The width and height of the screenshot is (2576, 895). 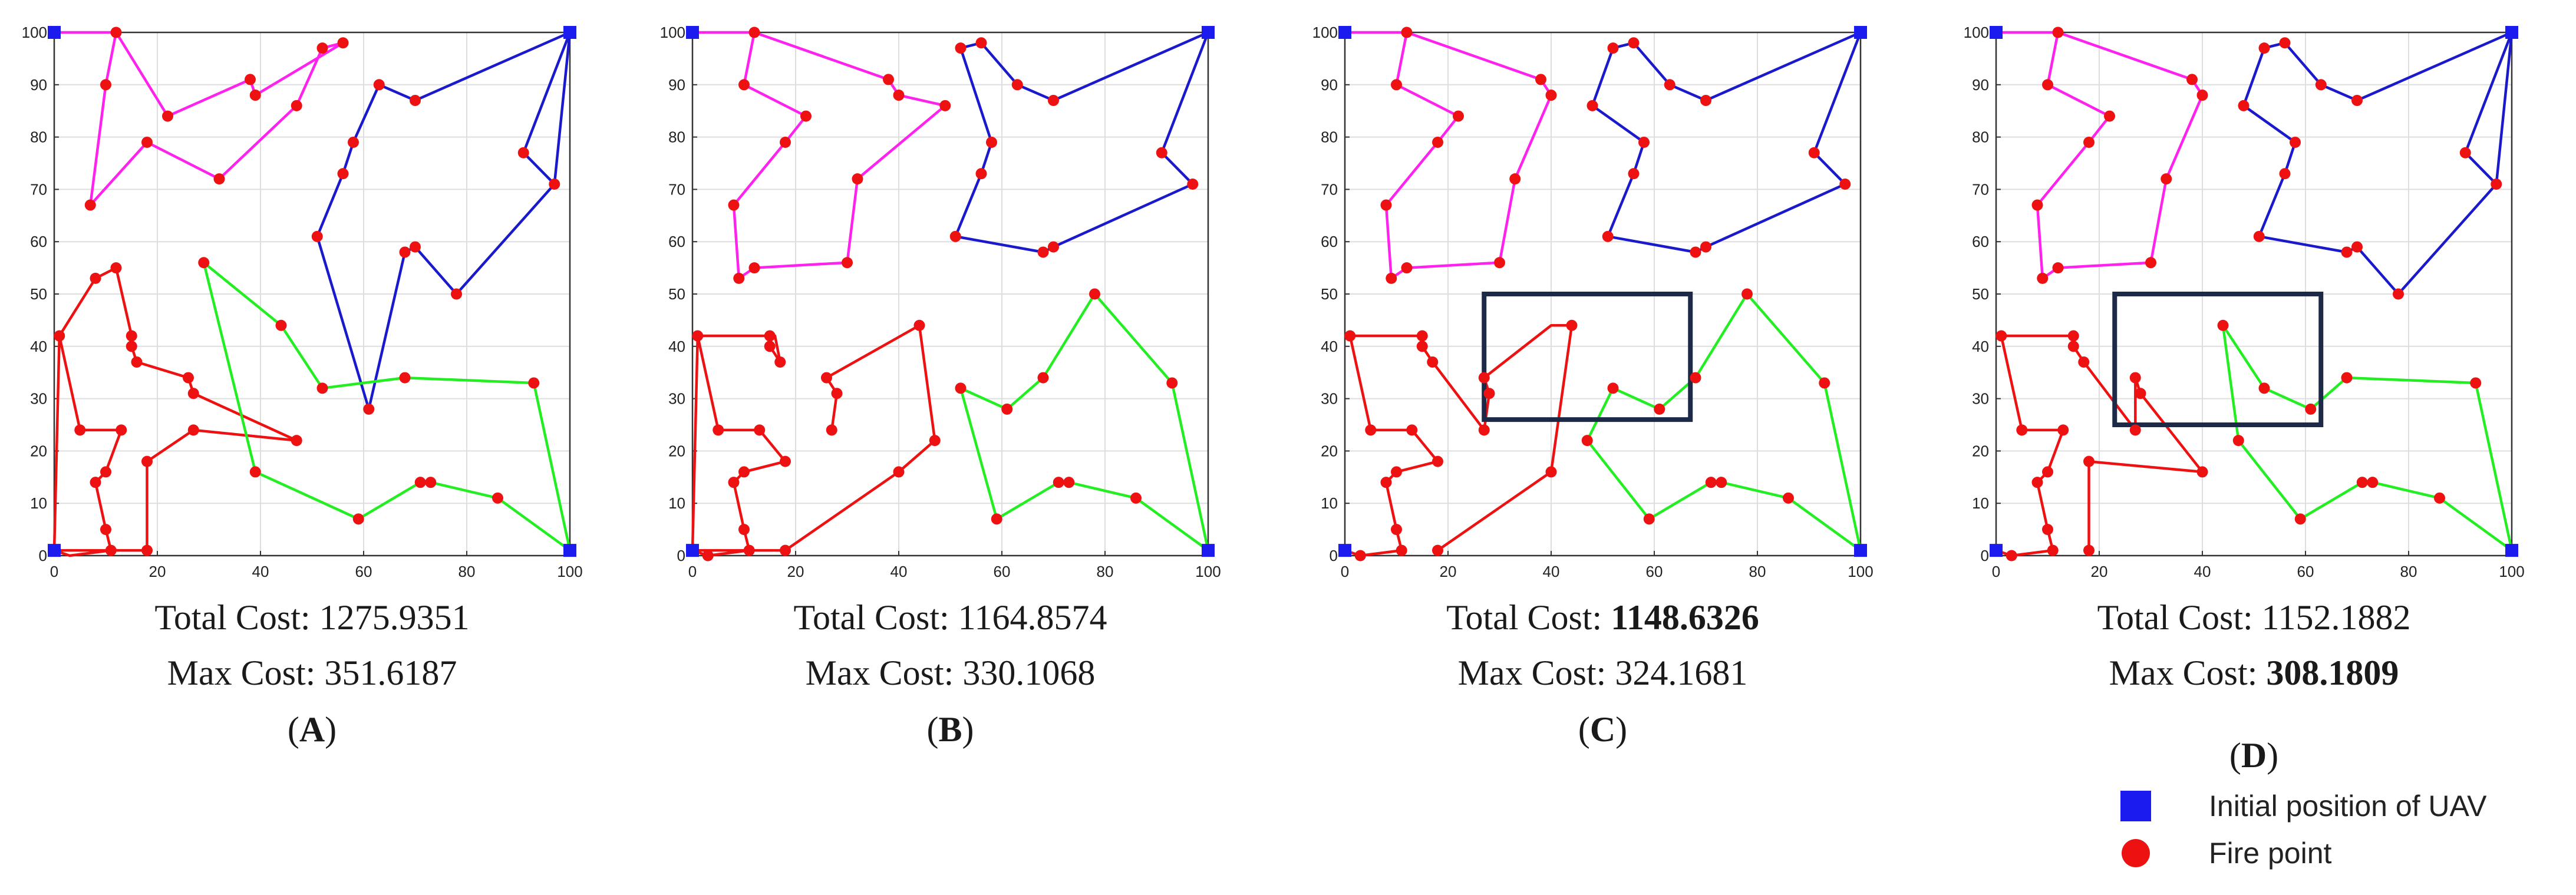 What do you see at coordinates (676, 189) in the screenshot?
I see `y-tick-label: 70` at bounding box center [676, 189].